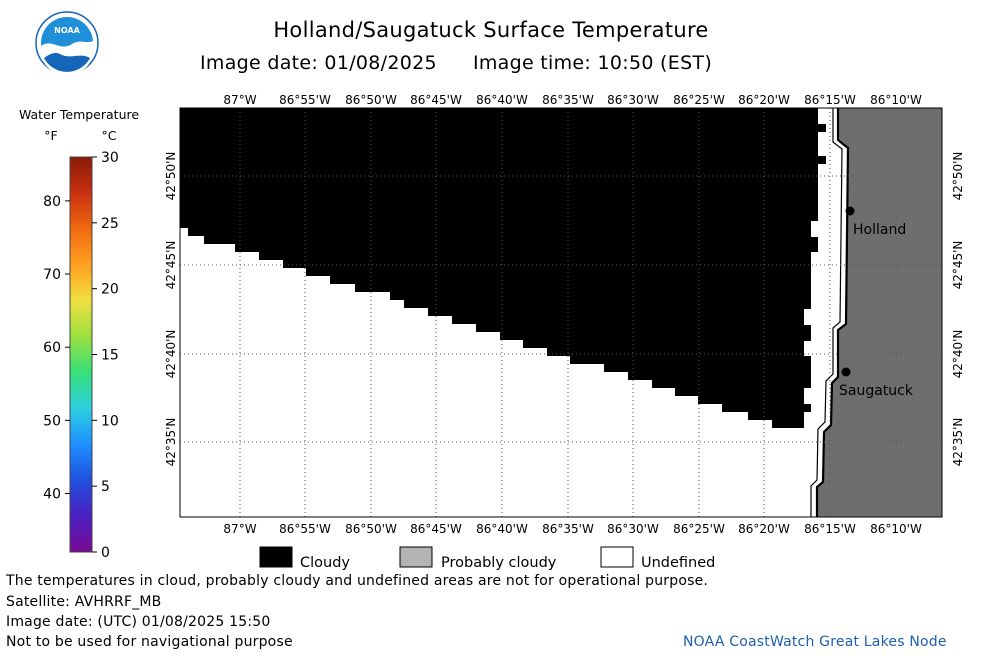  I want to click on lon-label-bottom: 86°20'W, so click(764, 529).